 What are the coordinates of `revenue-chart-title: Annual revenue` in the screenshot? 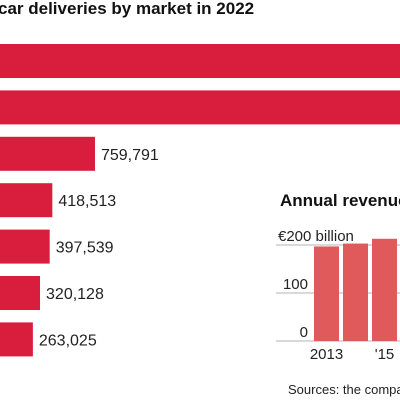 It's located at (340, 200).